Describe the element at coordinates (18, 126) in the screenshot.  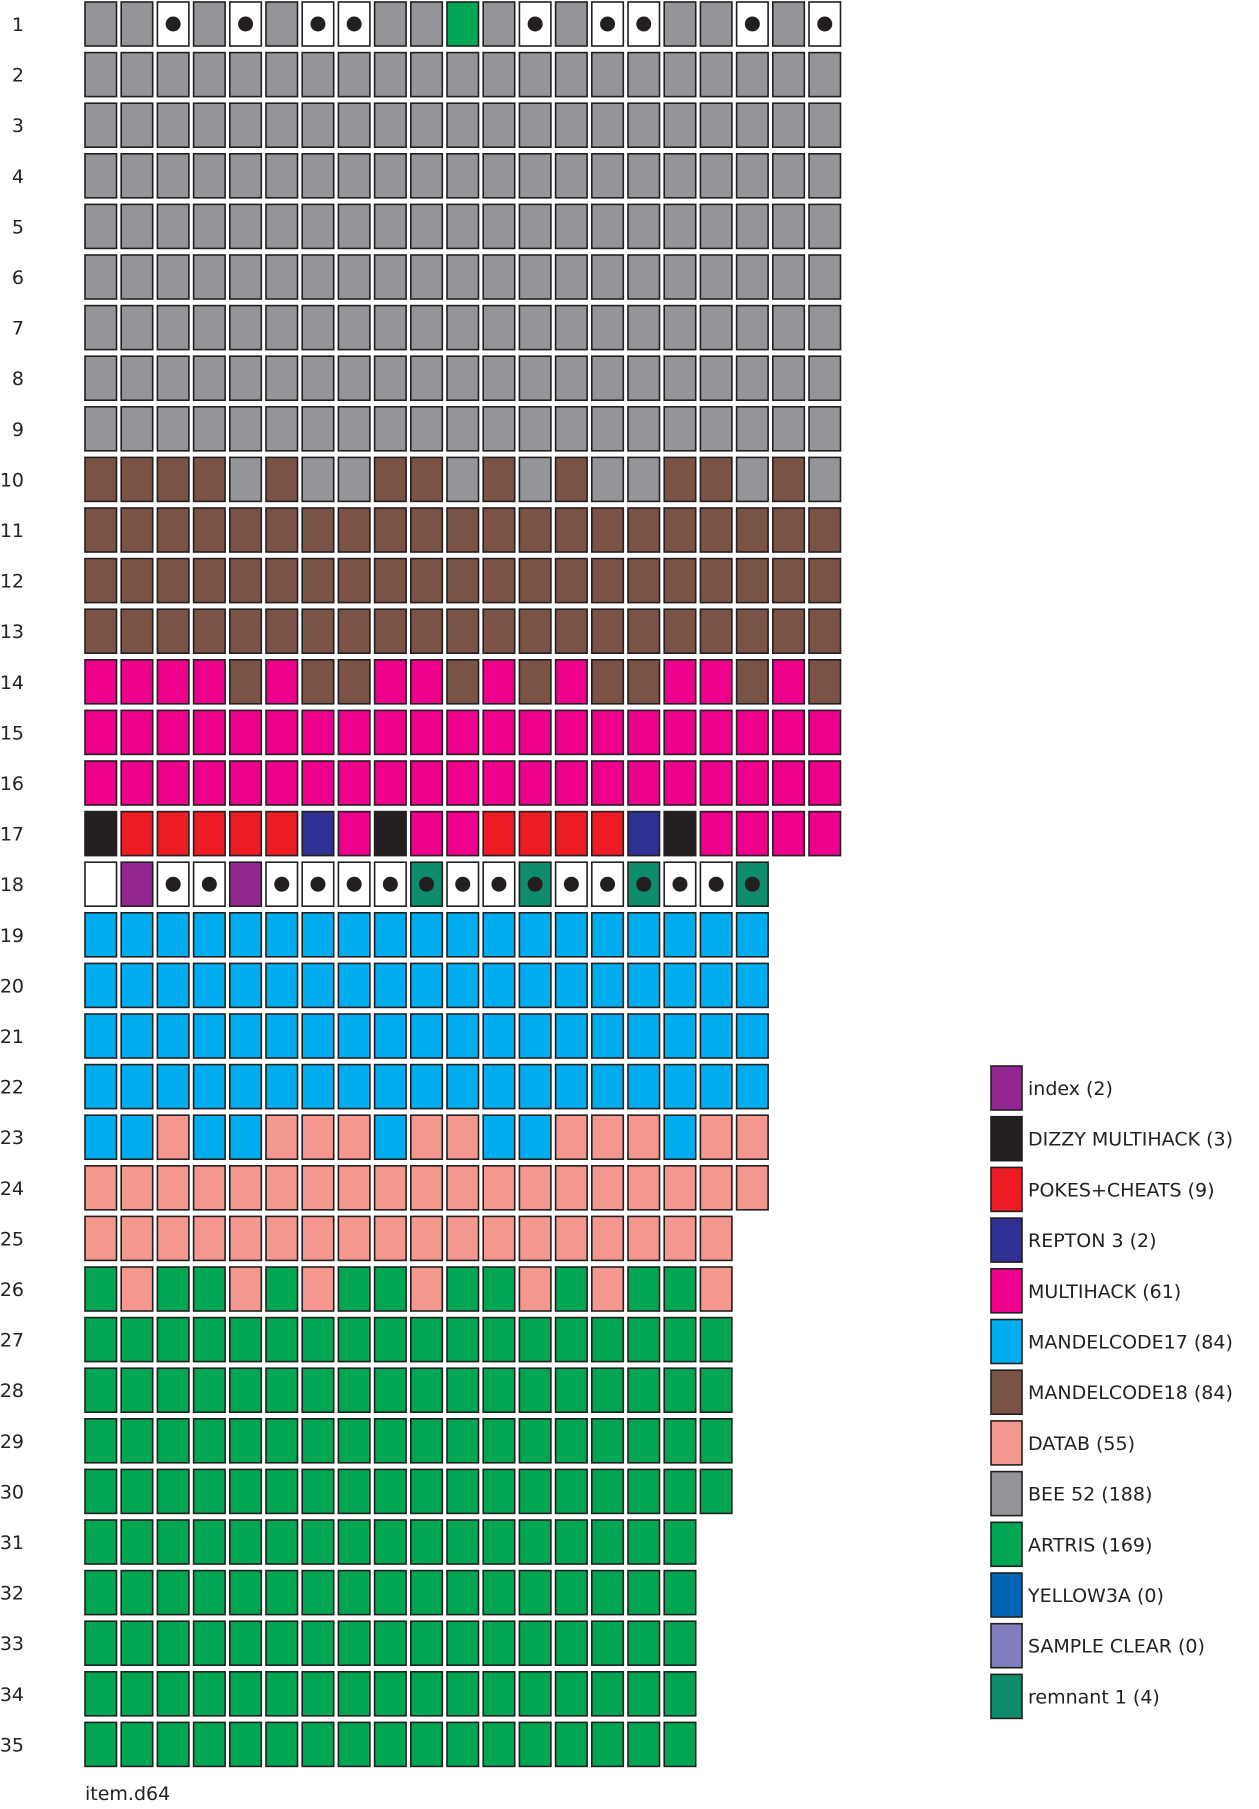
I see `track-label: 3` at that location.